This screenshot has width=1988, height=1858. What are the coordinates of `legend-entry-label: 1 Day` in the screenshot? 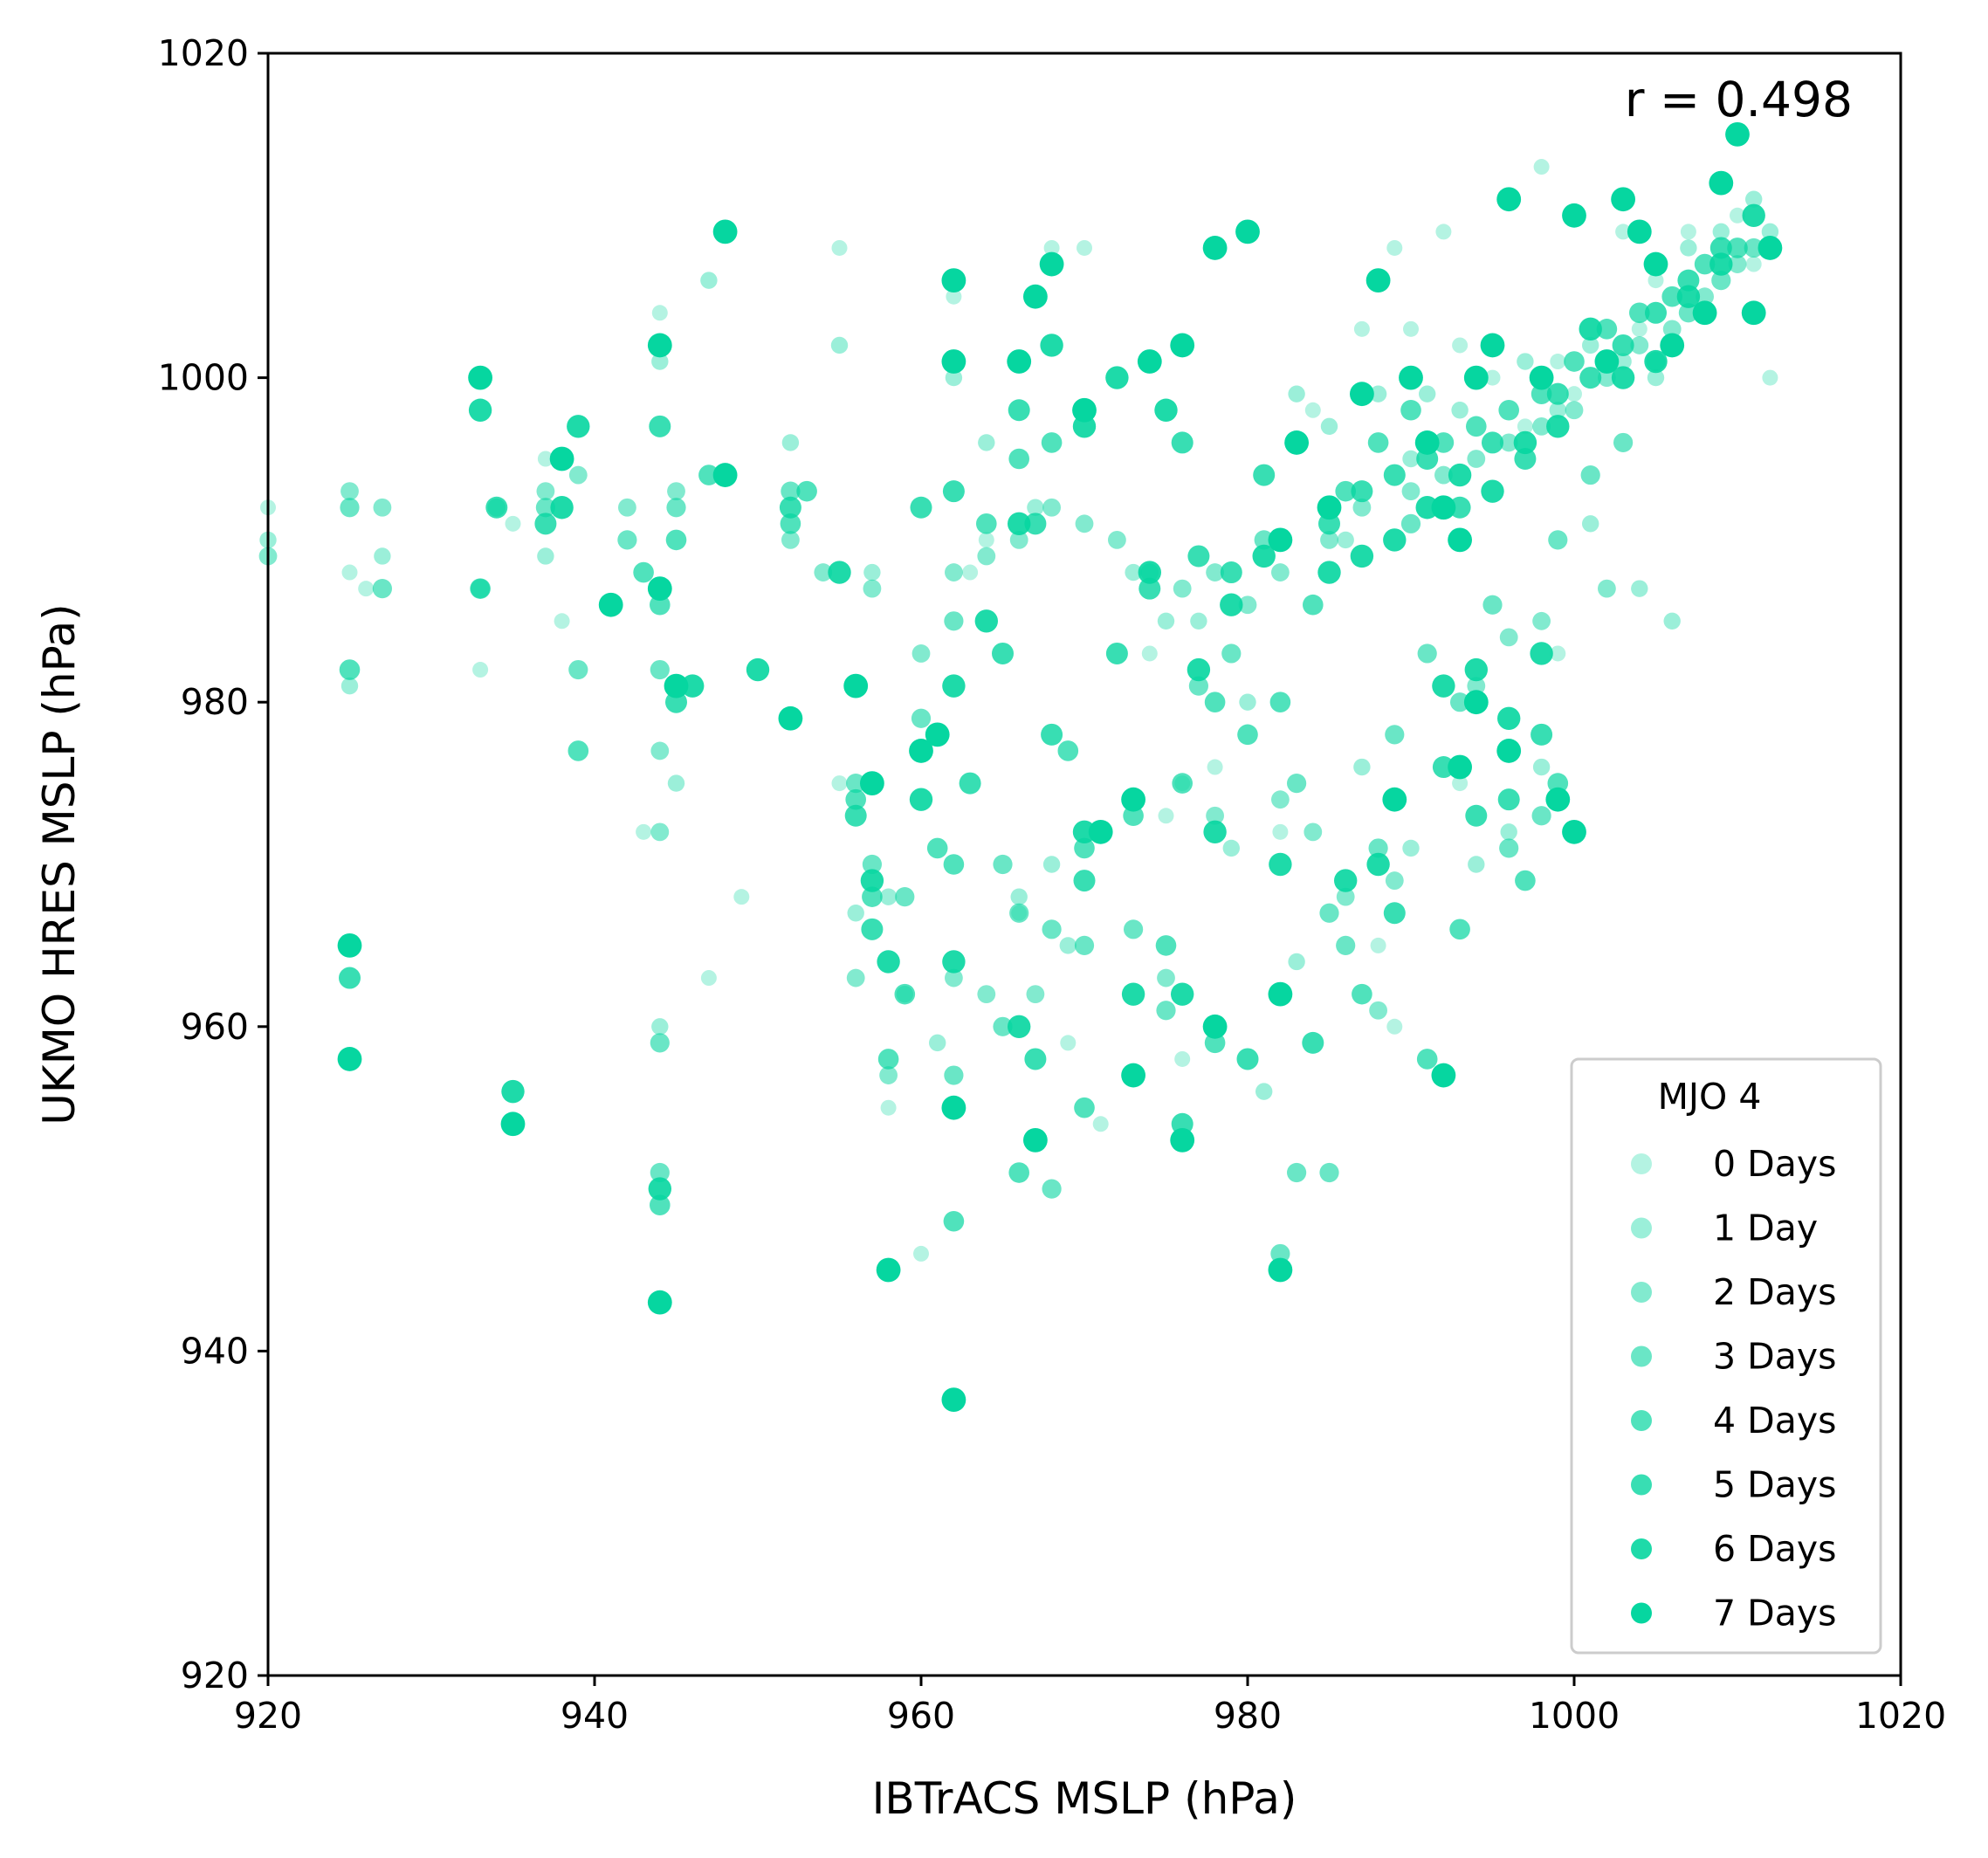 It's located at (1765, 1228).